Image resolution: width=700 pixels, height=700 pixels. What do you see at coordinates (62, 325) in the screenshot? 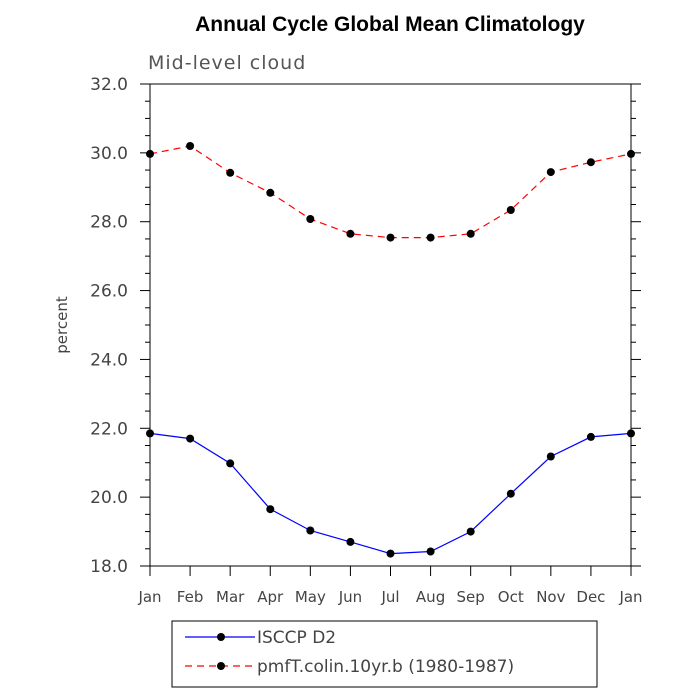
I see `y-axis-label: percent` at bounding box center [62, 325].